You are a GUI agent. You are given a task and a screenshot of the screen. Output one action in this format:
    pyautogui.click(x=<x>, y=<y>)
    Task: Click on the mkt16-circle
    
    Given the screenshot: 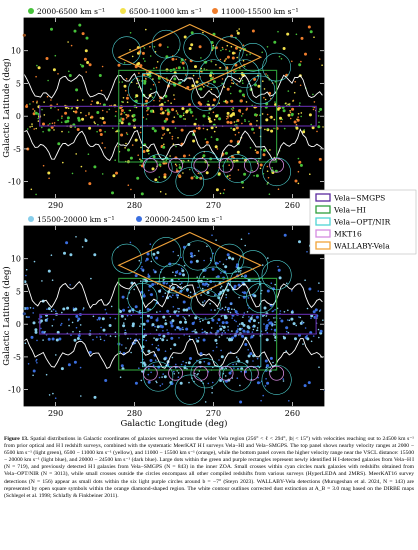 What is the action you would take?
    pyautogui.click(x=175, y=373)
    